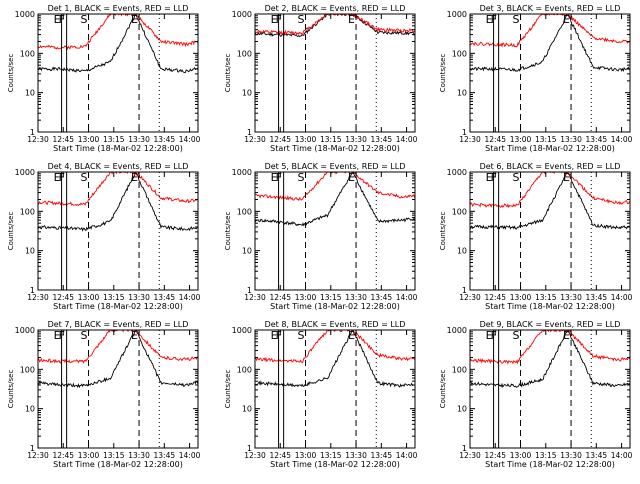  What do you see at coordinates (335, 324) in the screenshot?
I see `panel-title: Det 8, BLACK = Events, RED = LLD` at bounding box center [335, 324].